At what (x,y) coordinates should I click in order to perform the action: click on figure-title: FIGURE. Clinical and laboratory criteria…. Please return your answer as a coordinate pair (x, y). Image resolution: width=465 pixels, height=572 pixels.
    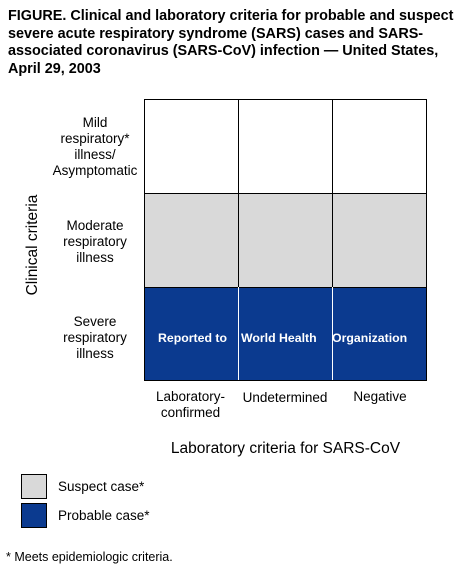
    Looking at the image, I should click on (231, 42).